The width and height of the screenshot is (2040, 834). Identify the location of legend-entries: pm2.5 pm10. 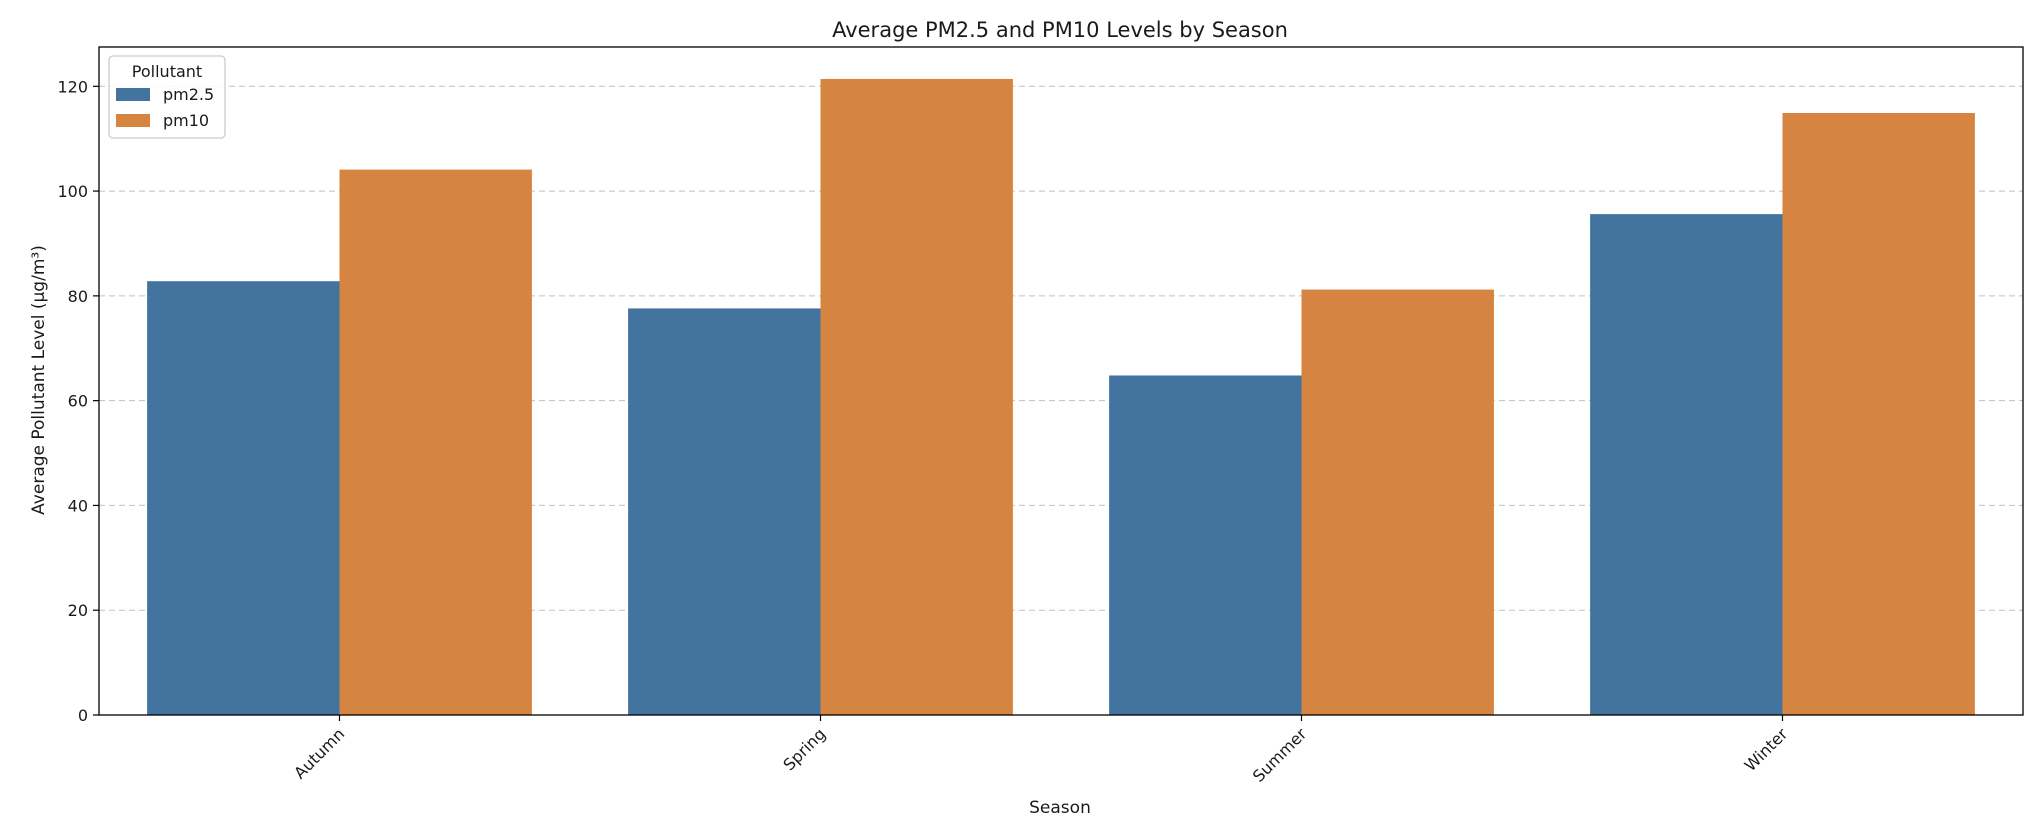
(165, 107).